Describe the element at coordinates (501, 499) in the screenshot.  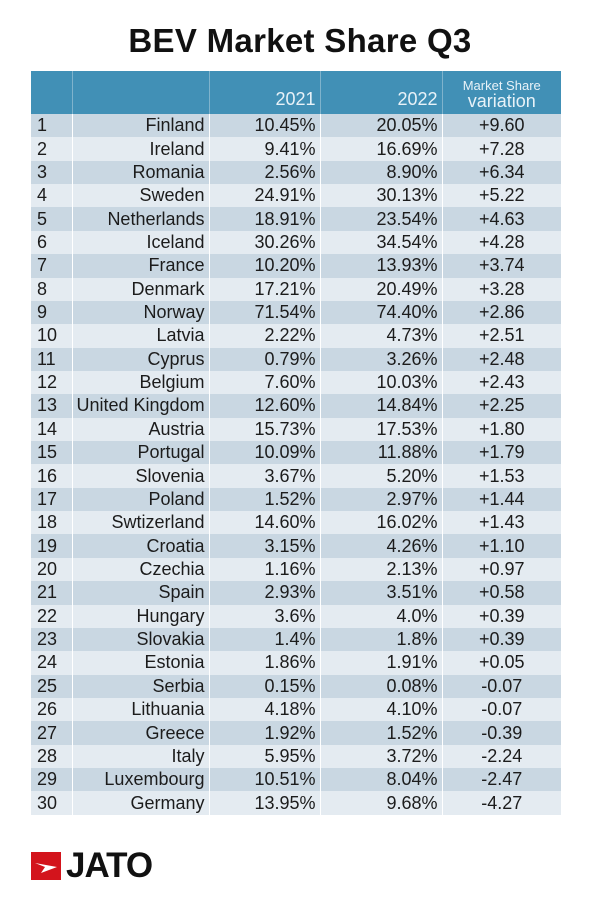
I see `variation-cell: +1.44` at that location.